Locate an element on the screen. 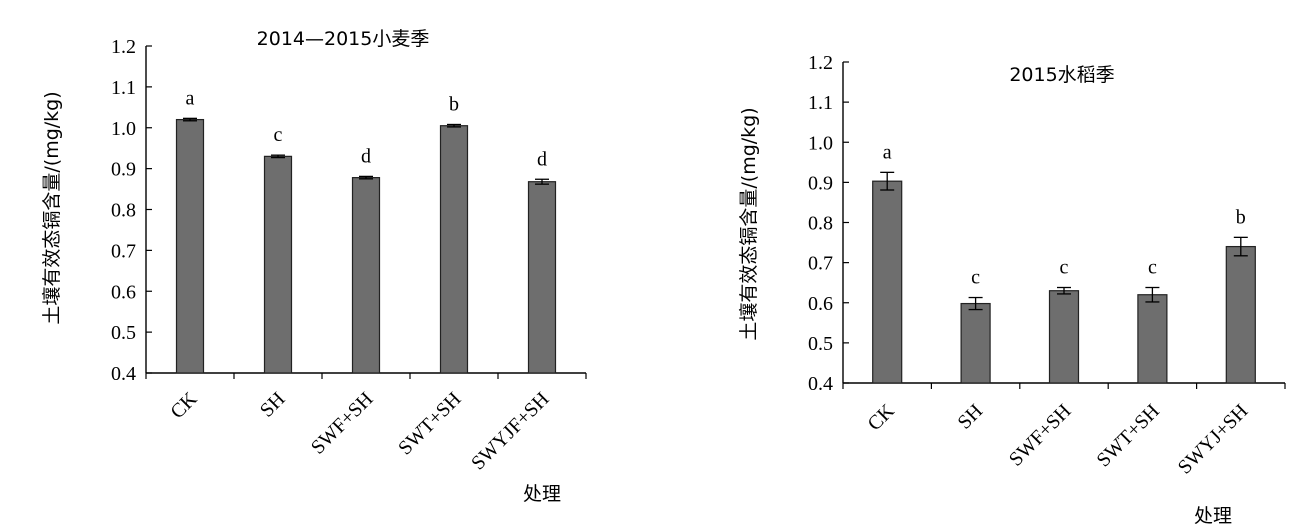 The image size is (1313, 531). chart-title: 2014—2015小麦季 is located at coordinates (343, 39).